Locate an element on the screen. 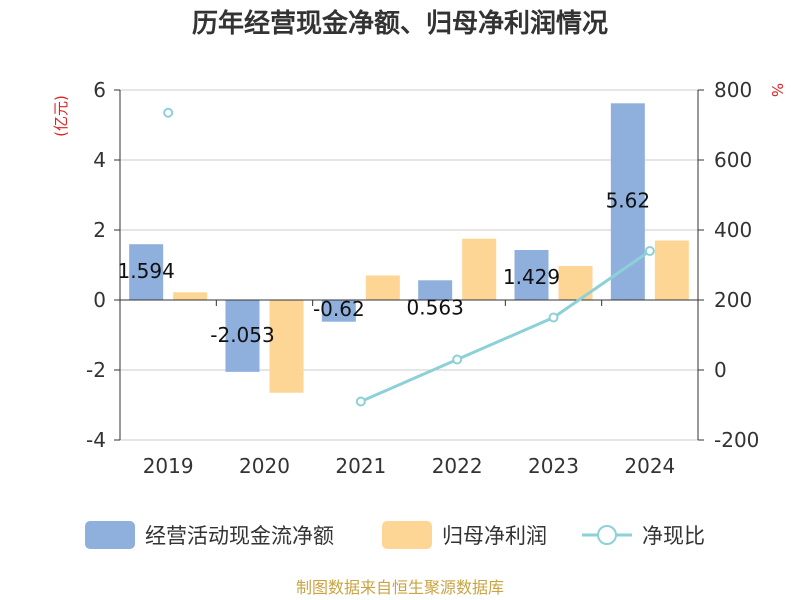 The height and width of the screenshot is (600, 800). right-tick-label: 600 is located at coordinates (733, 160).